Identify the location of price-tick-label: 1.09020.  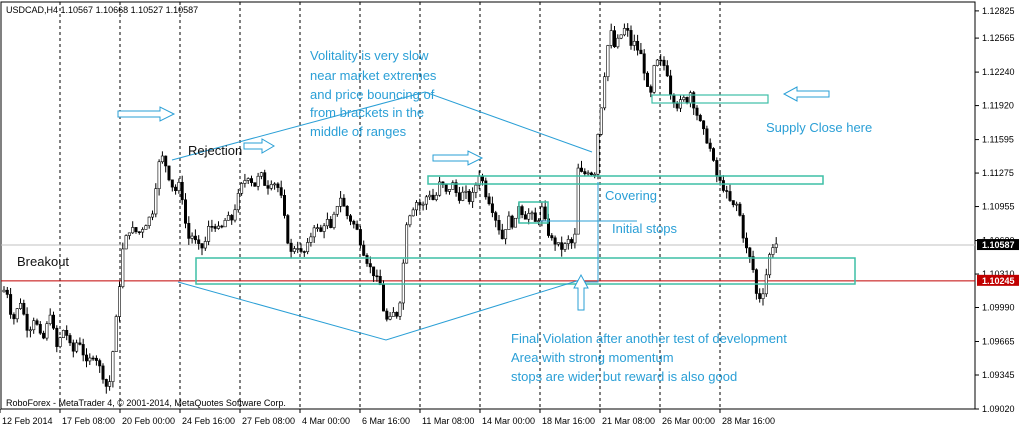
(998, 409).